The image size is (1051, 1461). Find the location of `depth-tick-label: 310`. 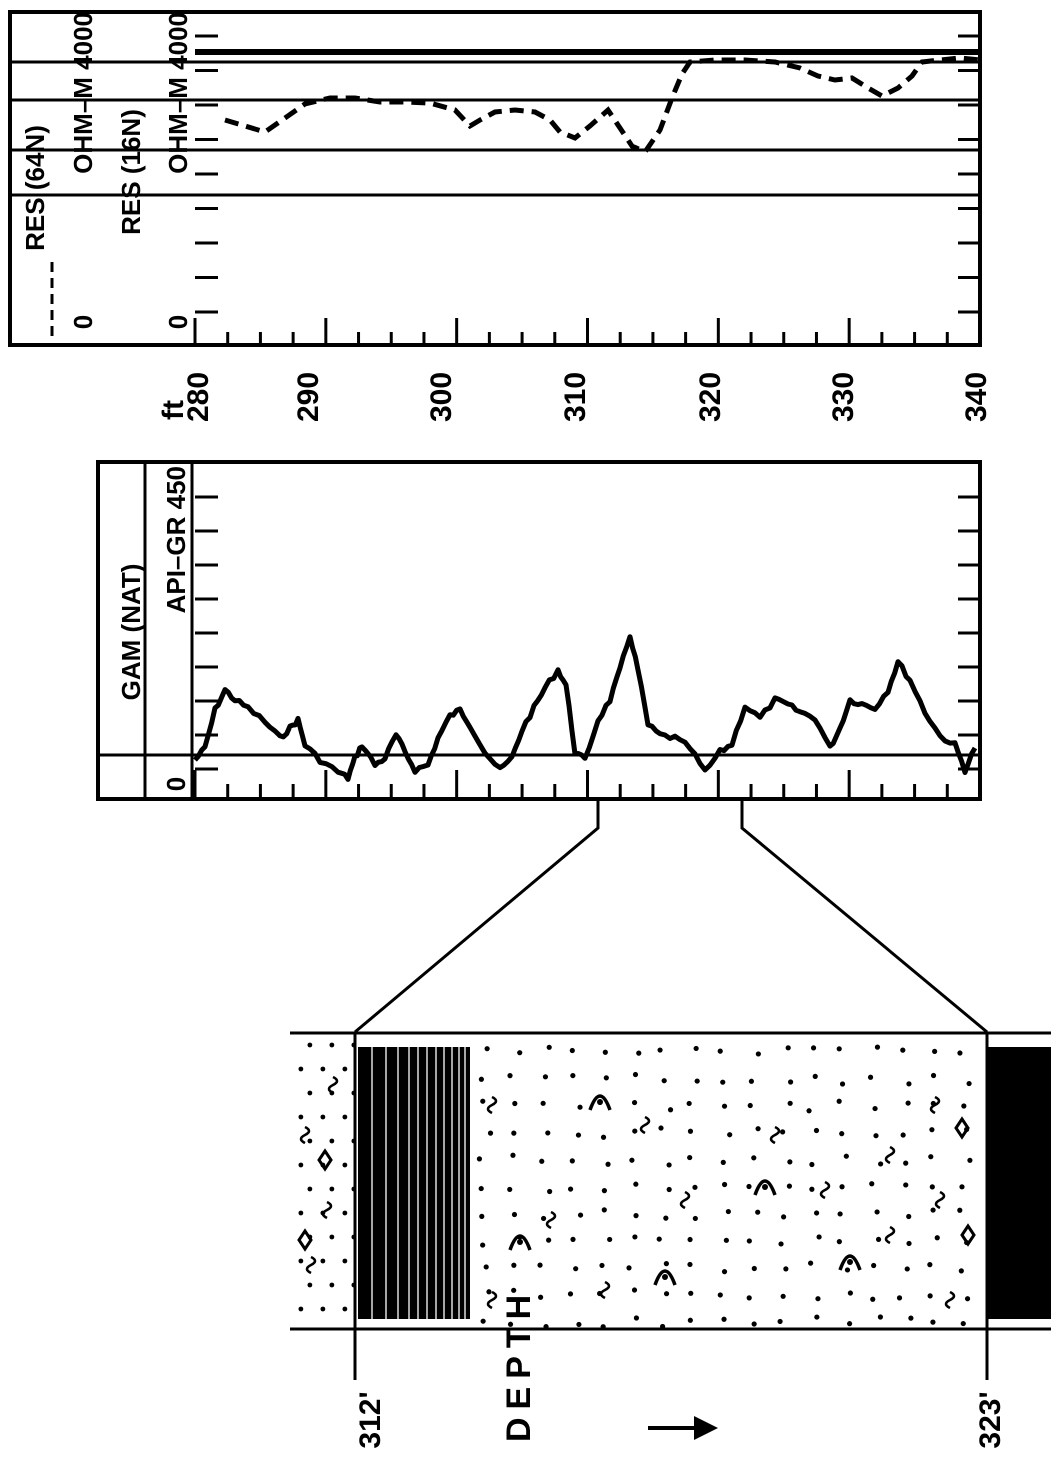

depth-tick-label: 310 is located at coordinates (575, 397).